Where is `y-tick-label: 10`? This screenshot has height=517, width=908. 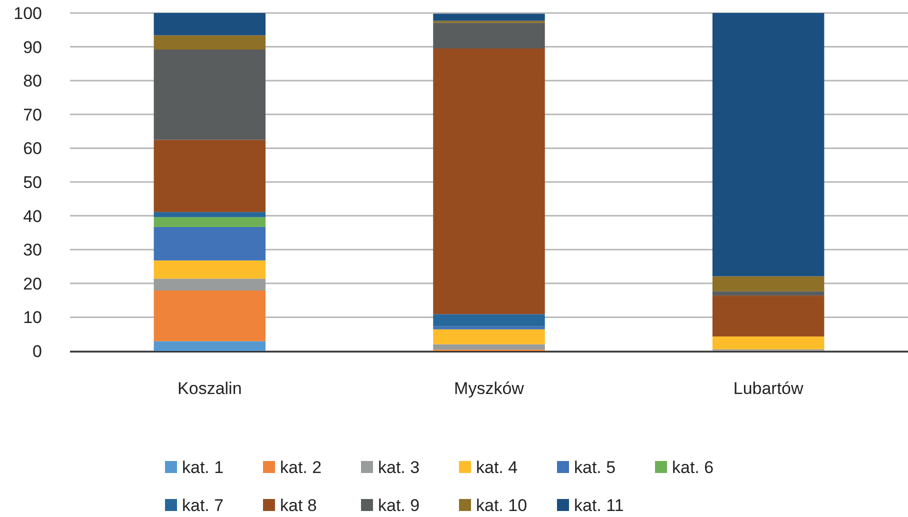 y-tick-label: 10 is located at coordinates (32, 318).